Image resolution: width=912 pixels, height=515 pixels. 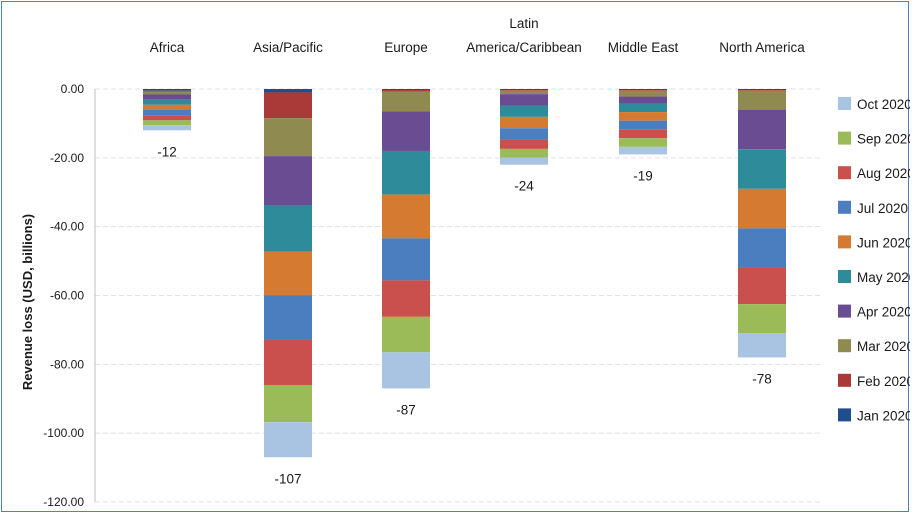 I want to click on legend-entry: Mar 2020, so click(x=883, y=346).